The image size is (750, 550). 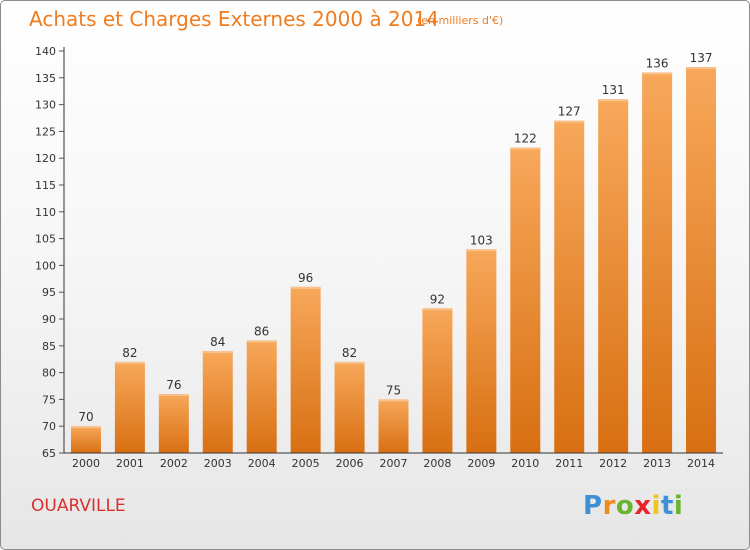 What do you see at coordinates (393, 390) in the screenshot?
I see `data-label-2007: 75` at bounding box center [393, 390].